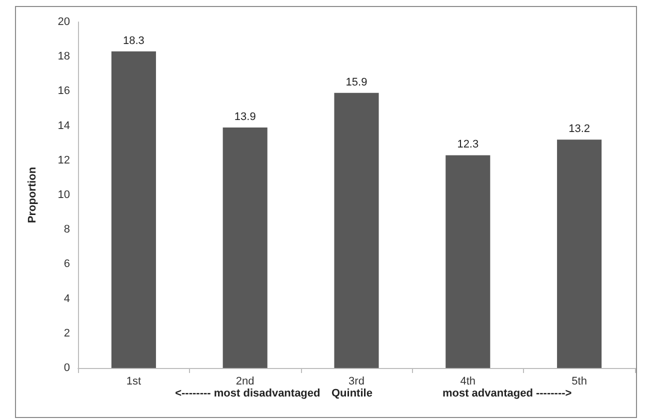  What do you see at coordinates (134, 382) in the screenshot?
I see `x-tick-label: 1st` at bounding box center [134, 382].